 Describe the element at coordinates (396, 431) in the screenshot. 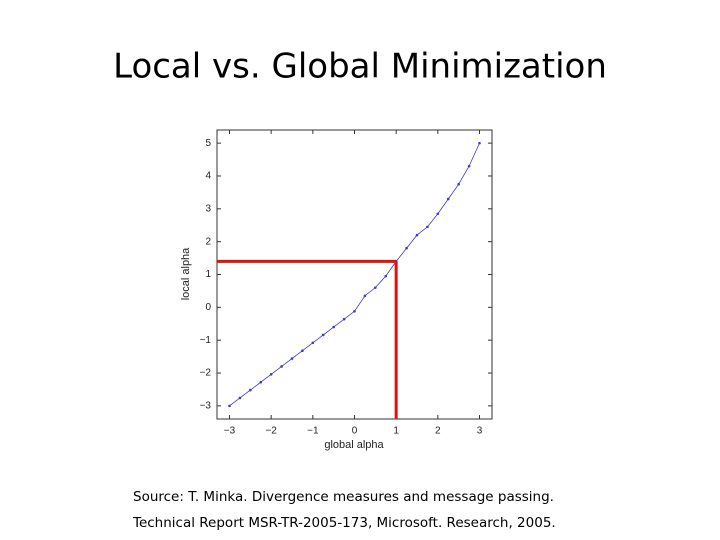

I see `x-tick-label: 1` at that location.